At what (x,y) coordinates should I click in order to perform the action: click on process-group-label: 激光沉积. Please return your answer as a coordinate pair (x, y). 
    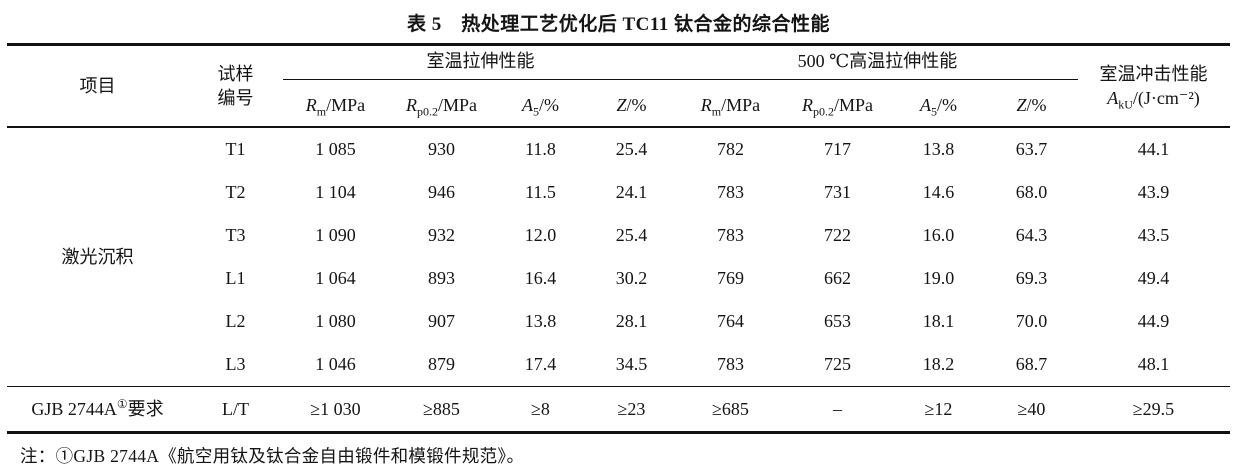
    Looking at the image, I should click on (97, 256).